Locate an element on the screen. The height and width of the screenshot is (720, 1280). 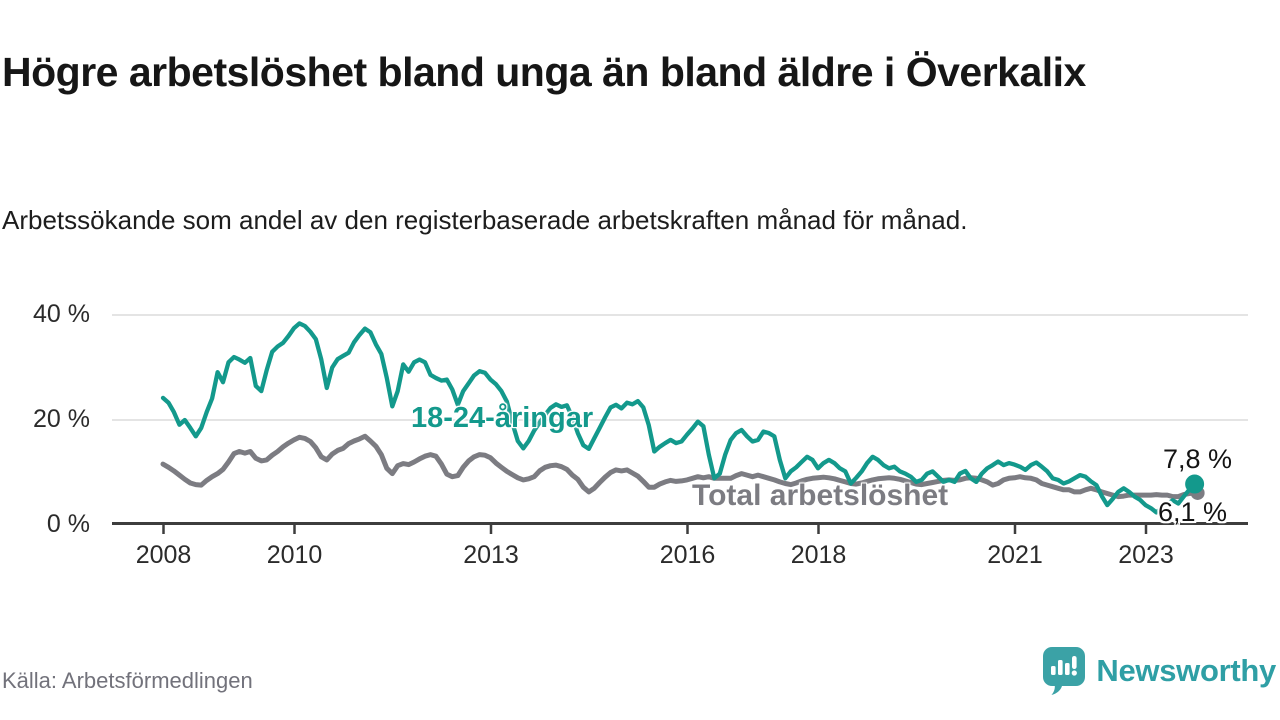
series-label-youth: 18-24-åringar is located at coordinates (502, 418).